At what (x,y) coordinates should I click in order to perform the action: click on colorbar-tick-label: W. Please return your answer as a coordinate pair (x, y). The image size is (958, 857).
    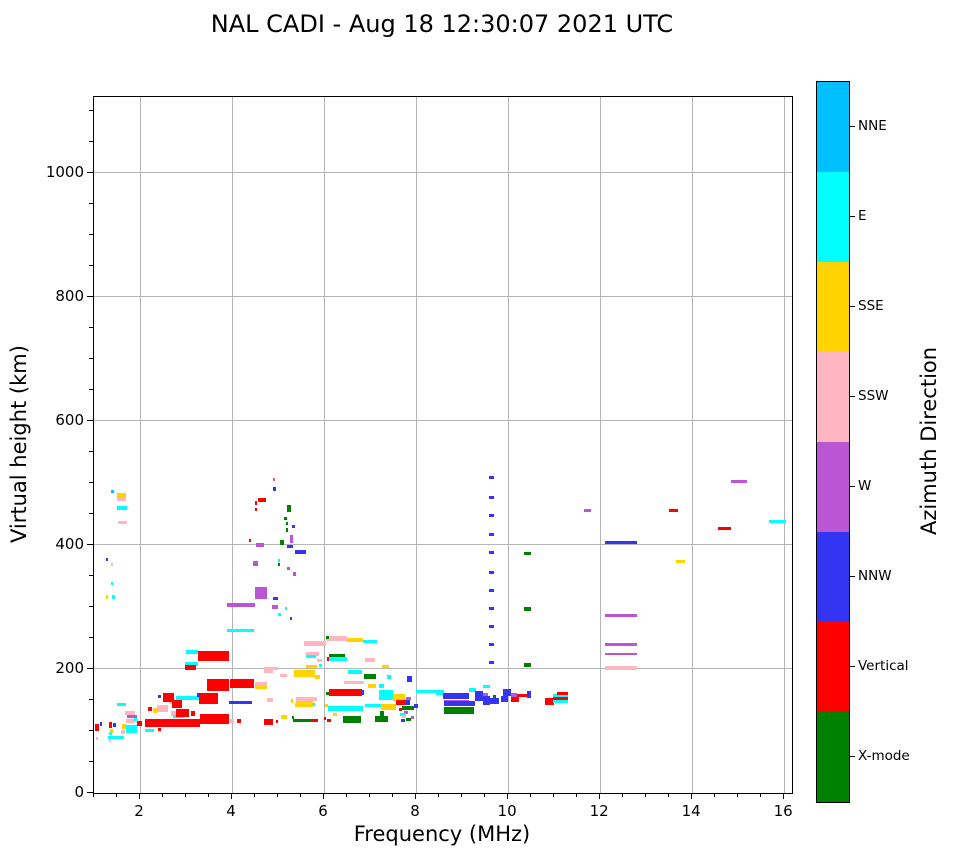
    Looking at the image, I should click on (865, 486).